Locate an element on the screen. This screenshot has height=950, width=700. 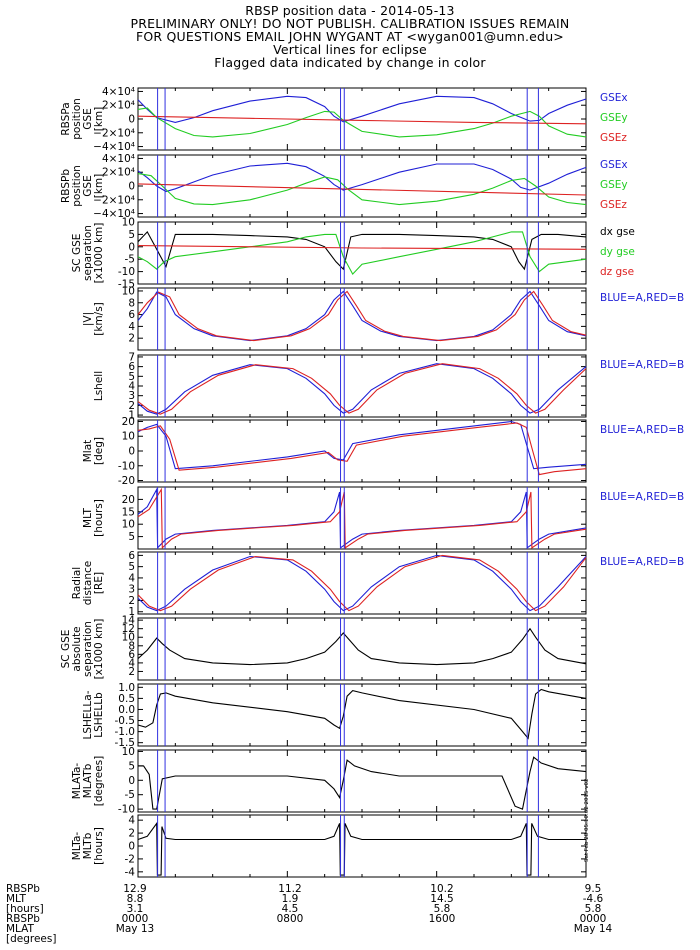
xaxis-row-label-1: MLT is located at coordinates (16, 899).